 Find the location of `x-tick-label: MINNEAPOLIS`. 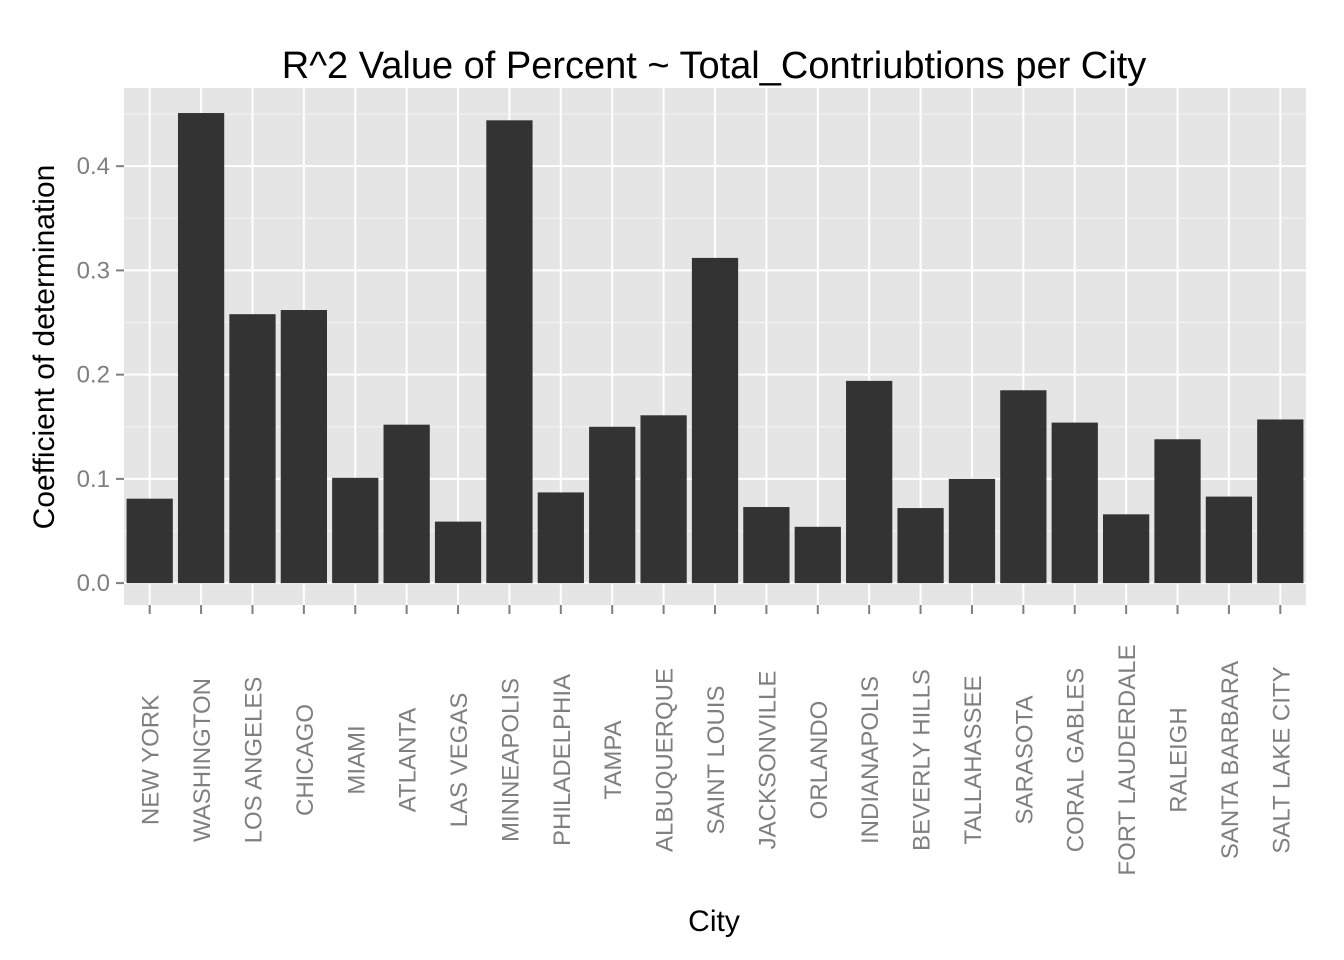

x-tick-label: MINNEAPOLIS is located at coordinates (510, 760).